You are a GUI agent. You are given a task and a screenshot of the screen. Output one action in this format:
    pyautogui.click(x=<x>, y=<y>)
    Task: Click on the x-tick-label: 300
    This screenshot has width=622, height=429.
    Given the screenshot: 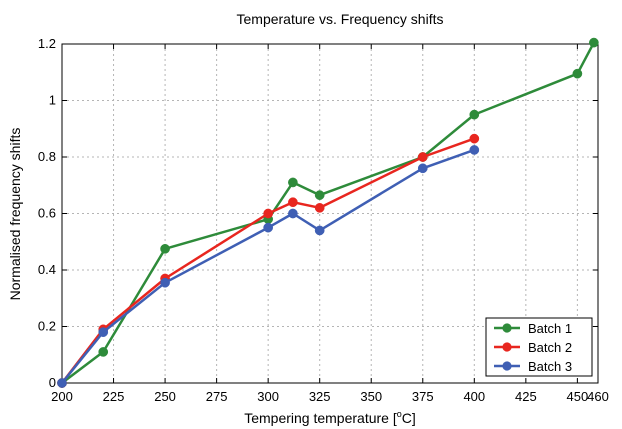 What is the action you would take?
    pyautogui.click(x=268, y=396)
    